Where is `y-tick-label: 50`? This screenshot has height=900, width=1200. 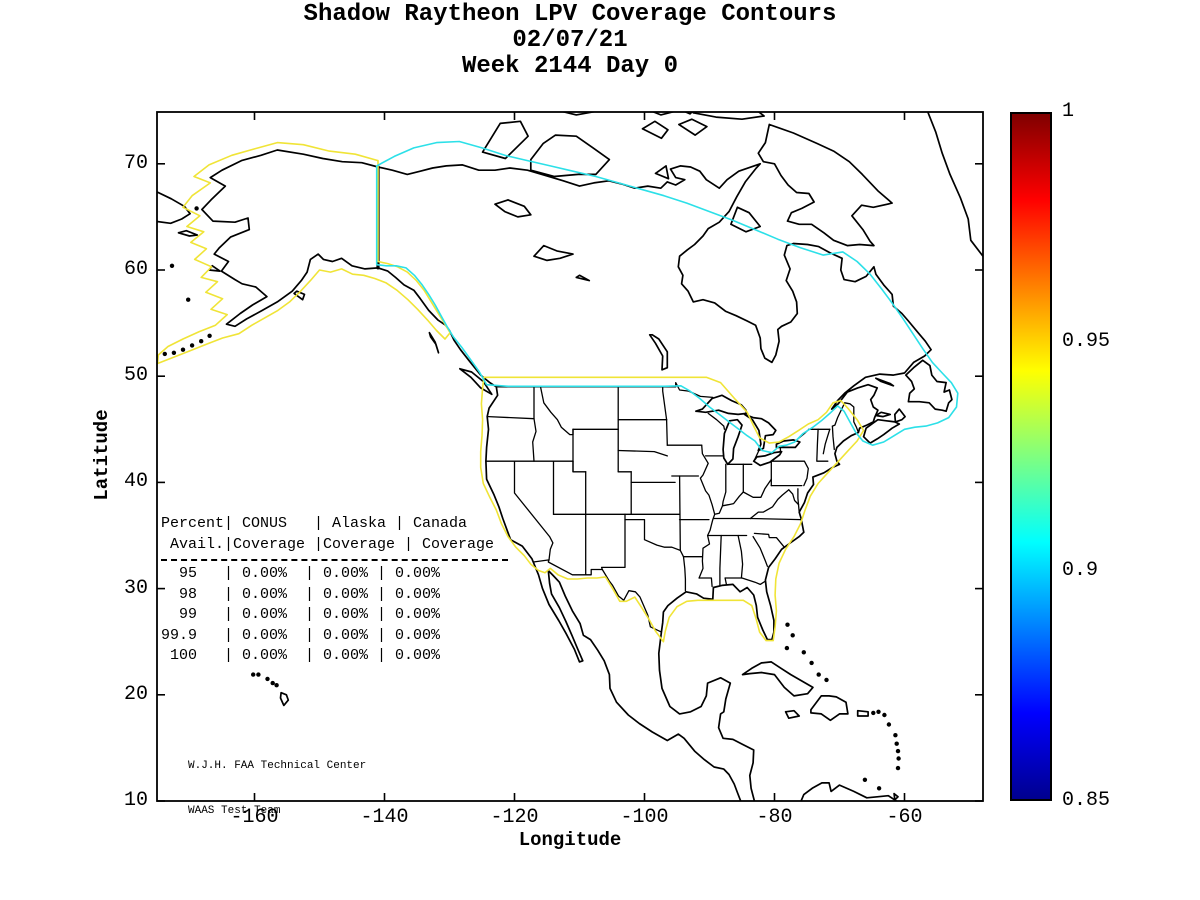
y-tick-label: 50 is located at coordinates (135, 376).